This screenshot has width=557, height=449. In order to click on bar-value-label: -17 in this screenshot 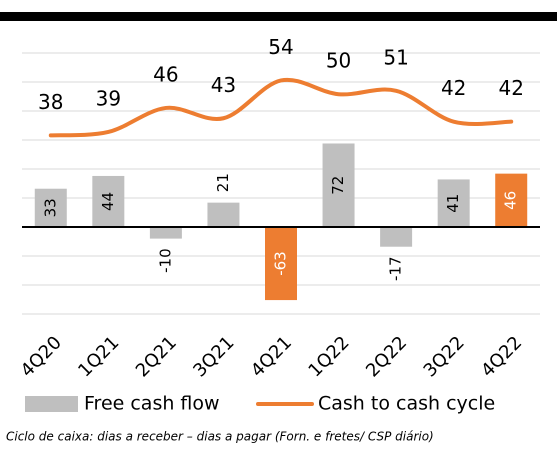, I will do `click(396, 268)`.